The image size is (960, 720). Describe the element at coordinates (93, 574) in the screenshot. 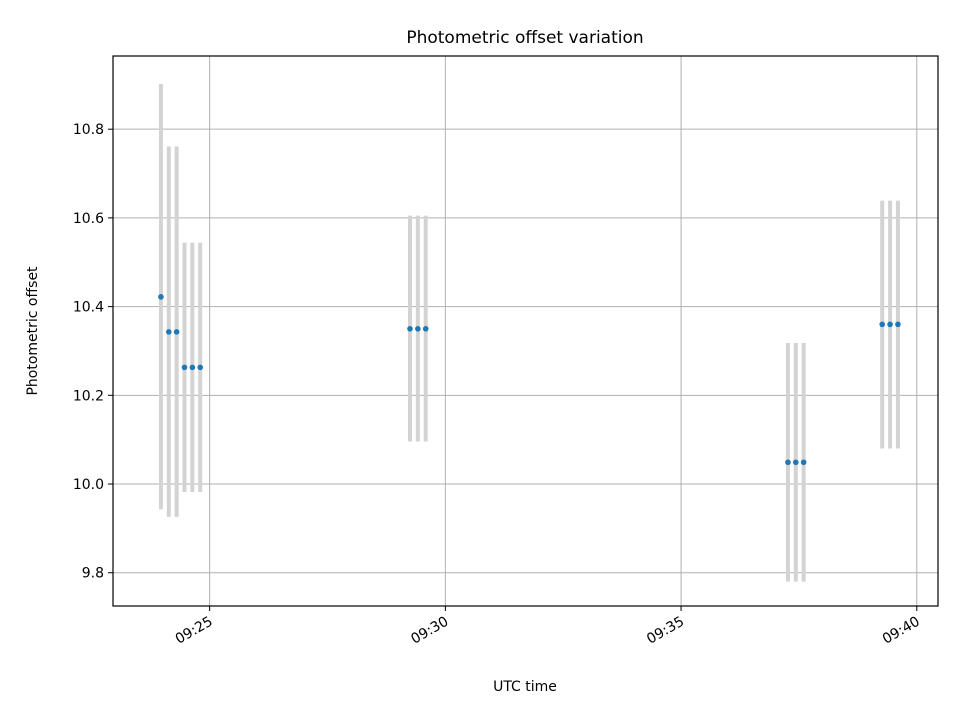

I see `y-tick-label: 9.8` at that location.